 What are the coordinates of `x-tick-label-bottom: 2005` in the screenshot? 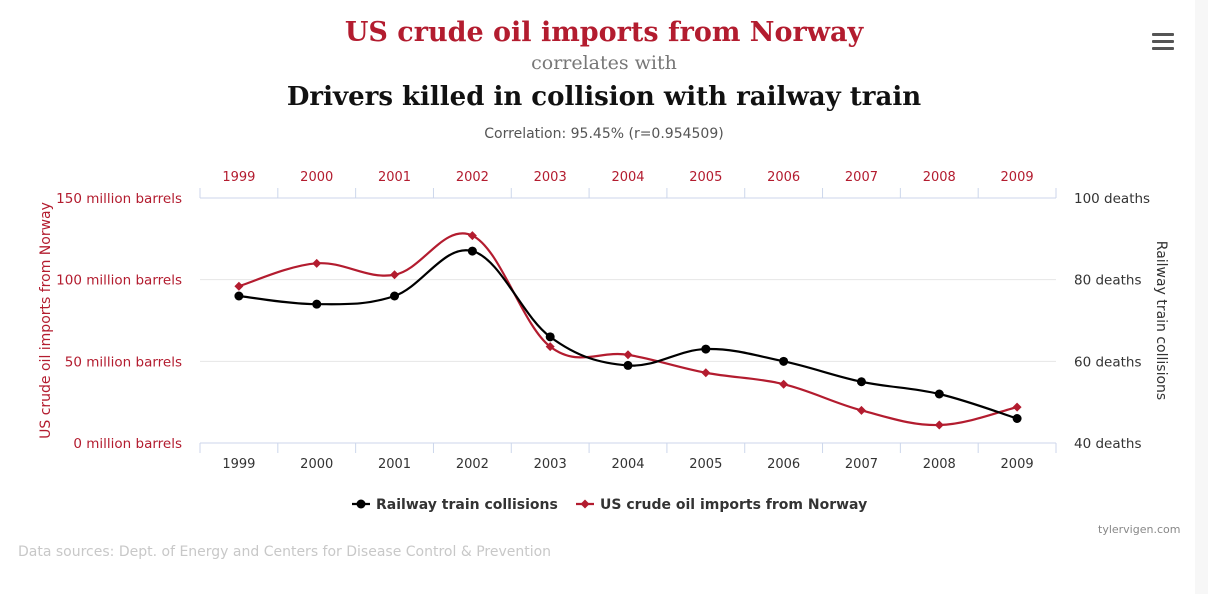 It's located at (705, 464).